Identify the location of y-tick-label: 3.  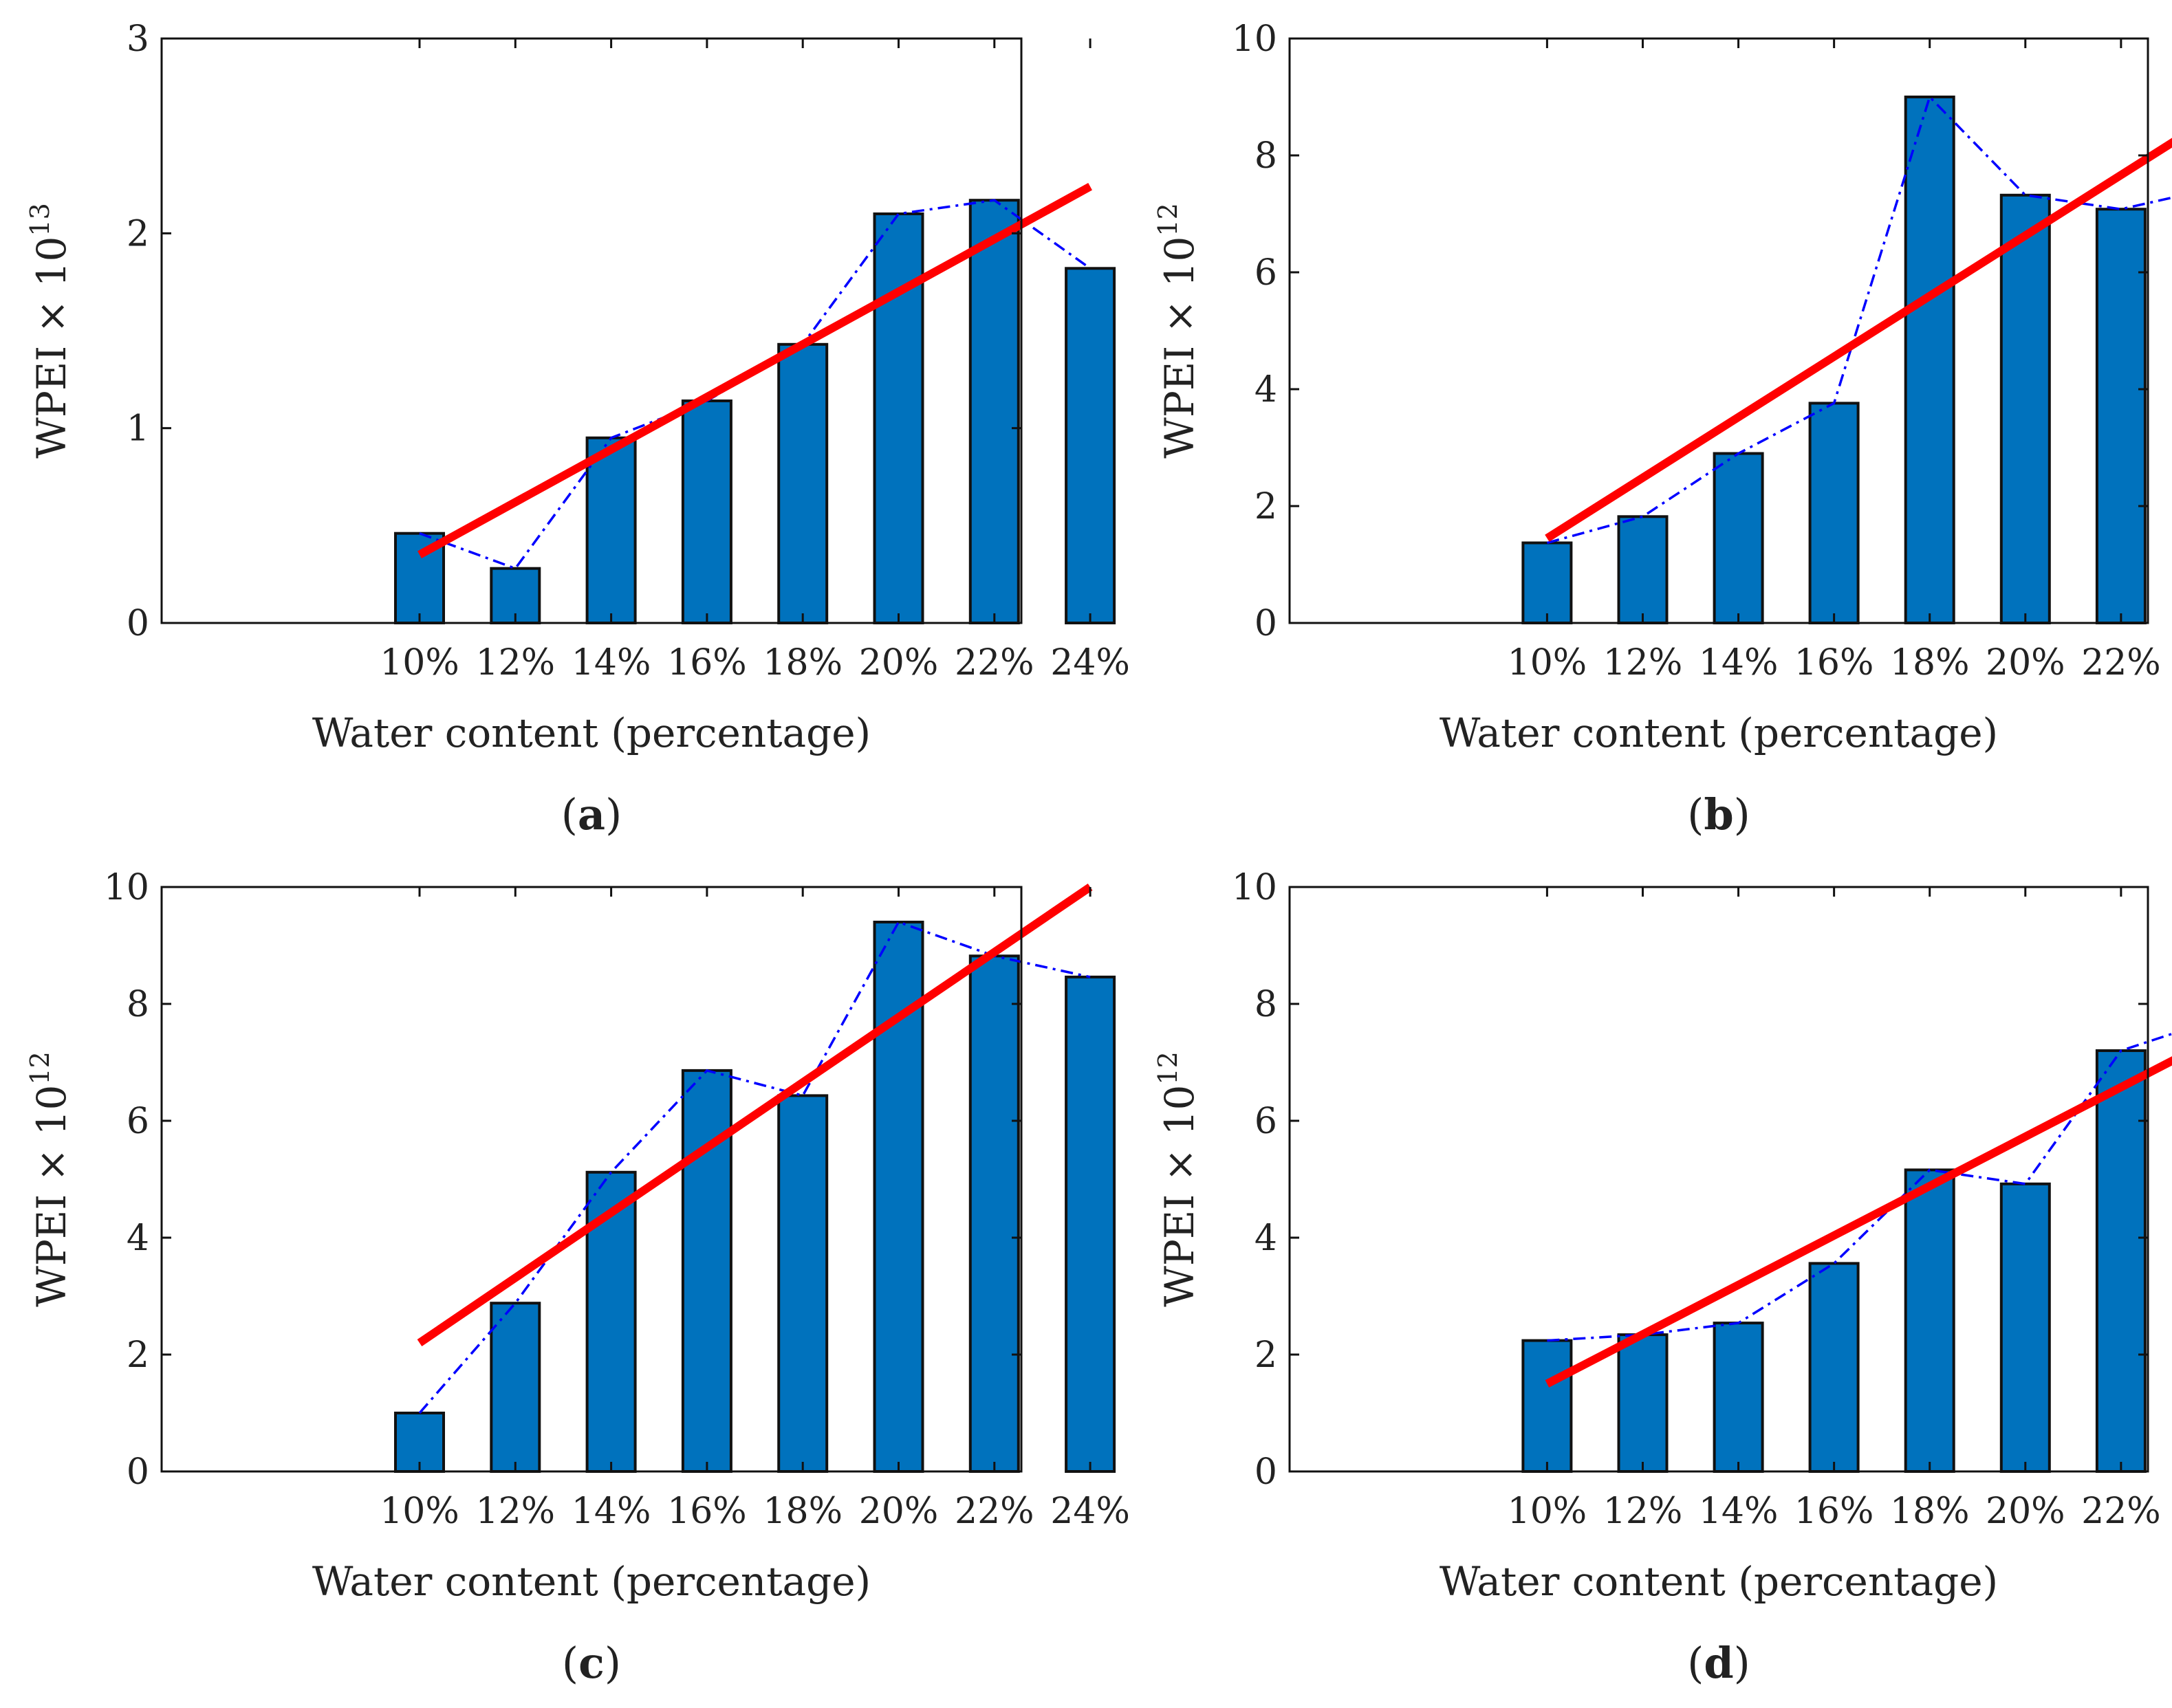
(138, 39).